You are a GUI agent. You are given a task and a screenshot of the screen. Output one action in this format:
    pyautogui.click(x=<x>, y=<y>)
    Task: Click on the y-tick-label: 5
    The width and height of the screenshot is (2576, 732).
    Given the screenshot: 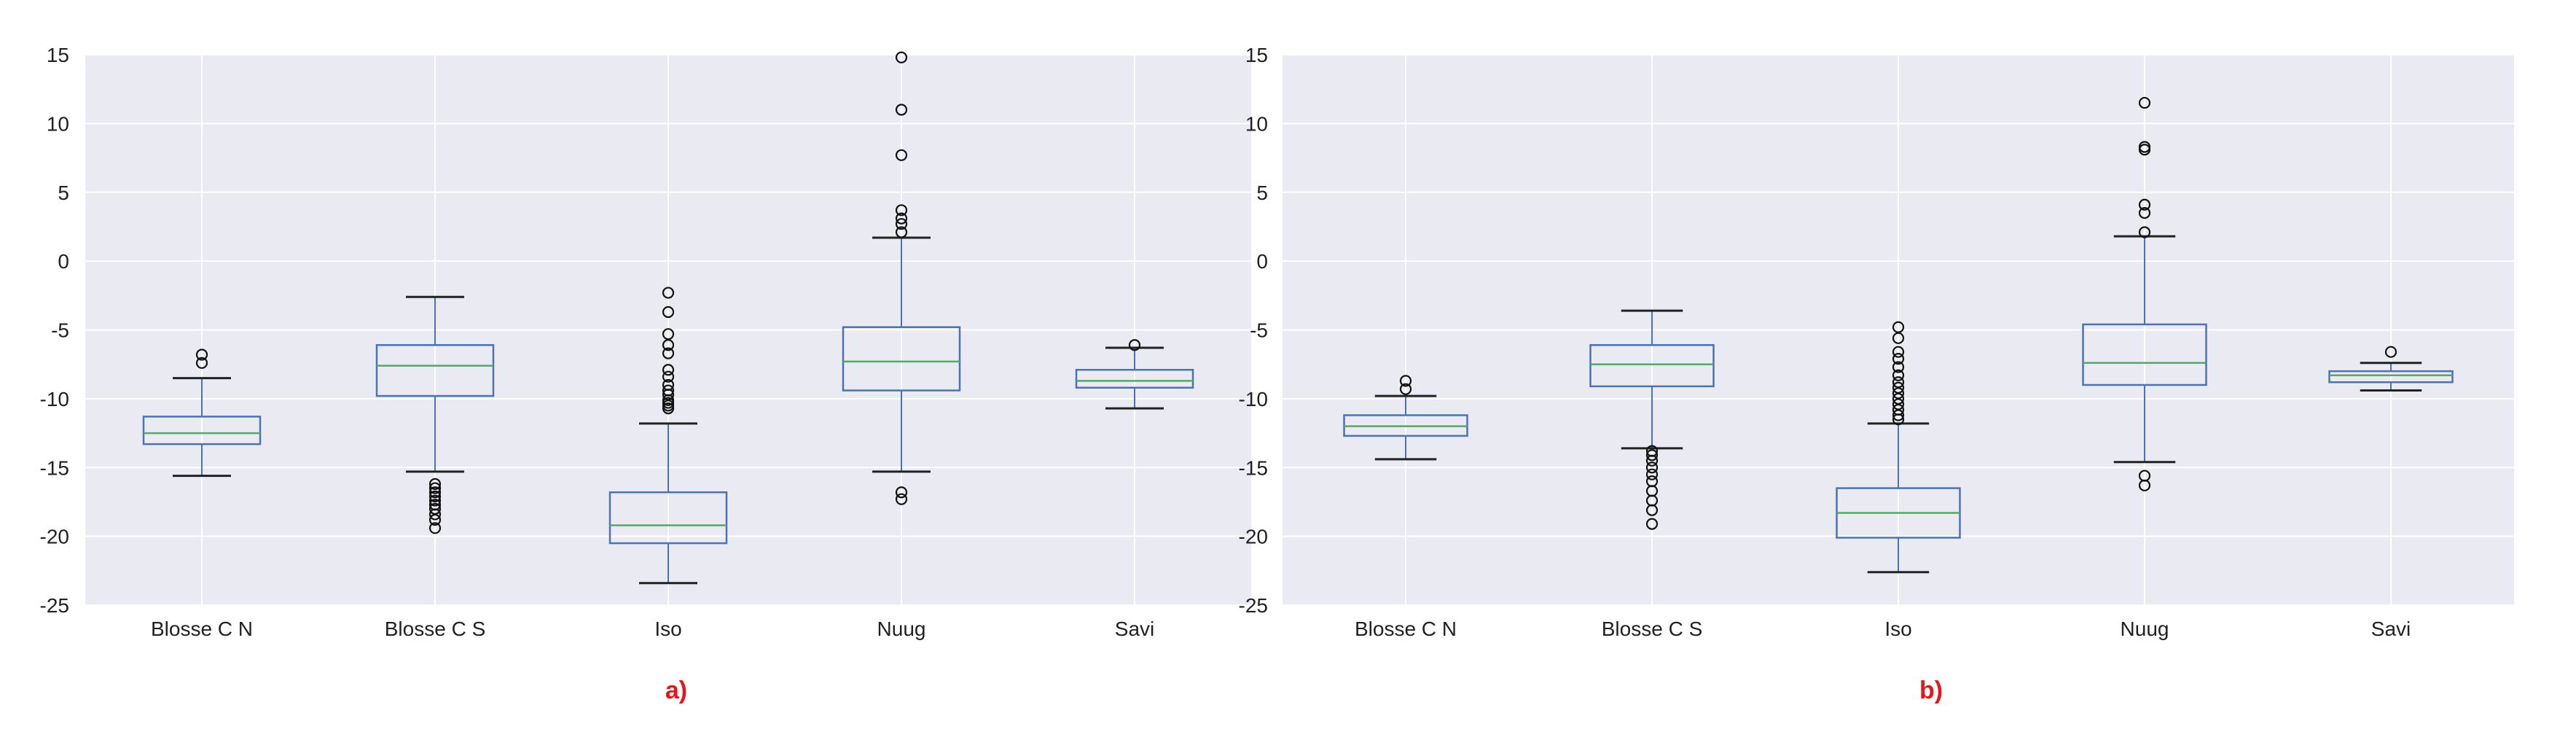 What is the action you would take?
    pyautogui.click(x=1262, y=193)
    